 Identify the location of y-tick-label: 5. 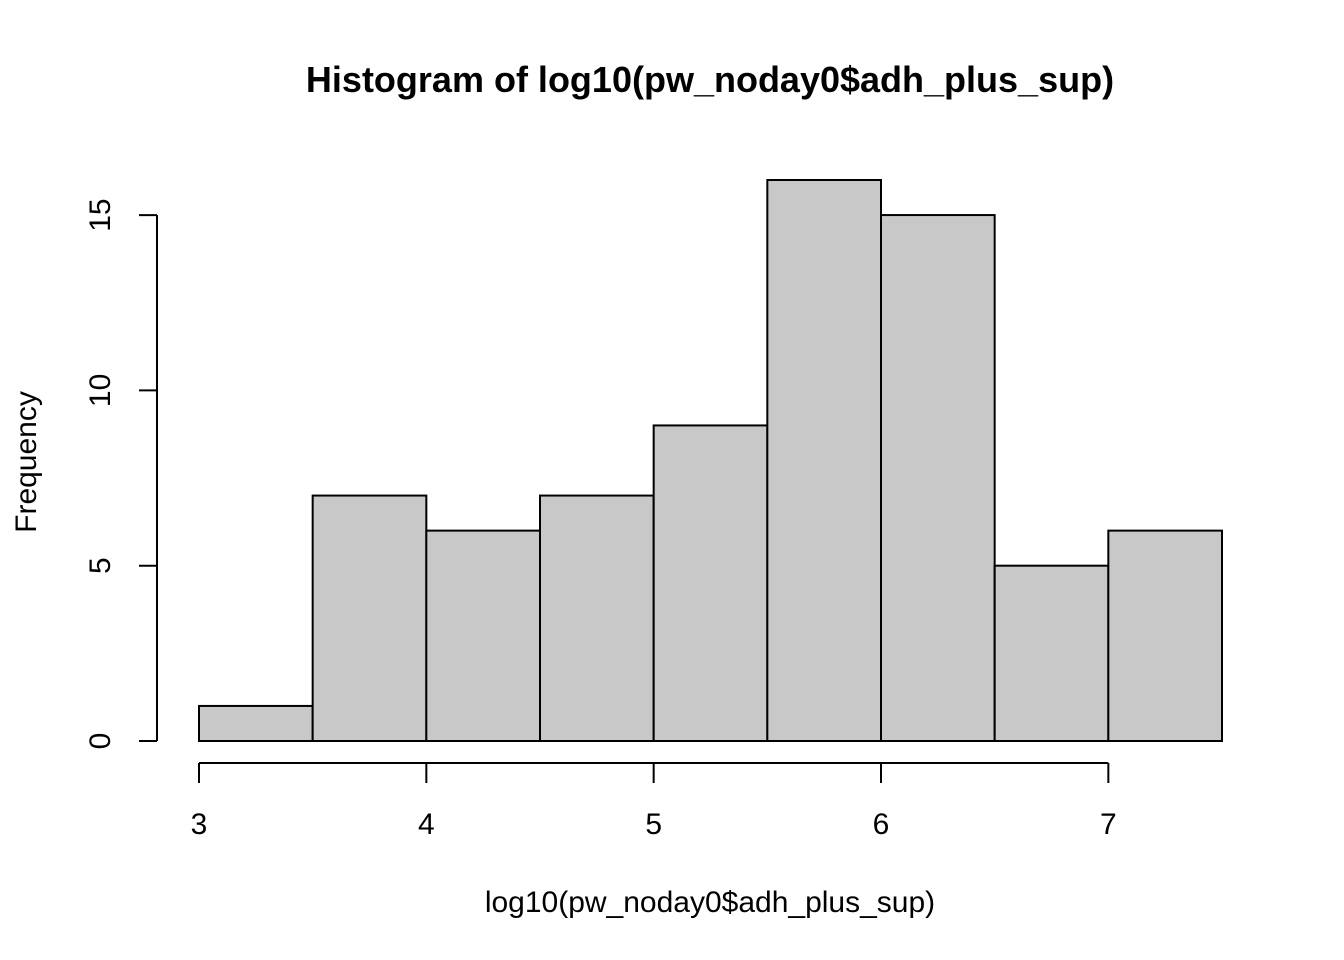
(100, 565).